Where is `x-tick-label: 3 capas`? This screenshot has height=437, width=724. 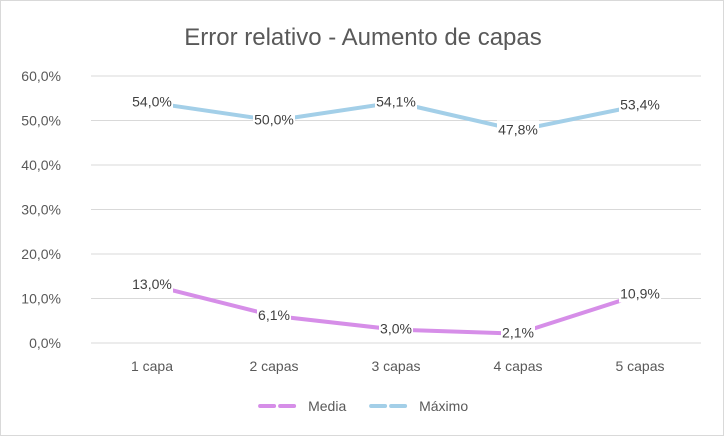
x-tick-label: 3 capas is located at coordinates (395, 366).